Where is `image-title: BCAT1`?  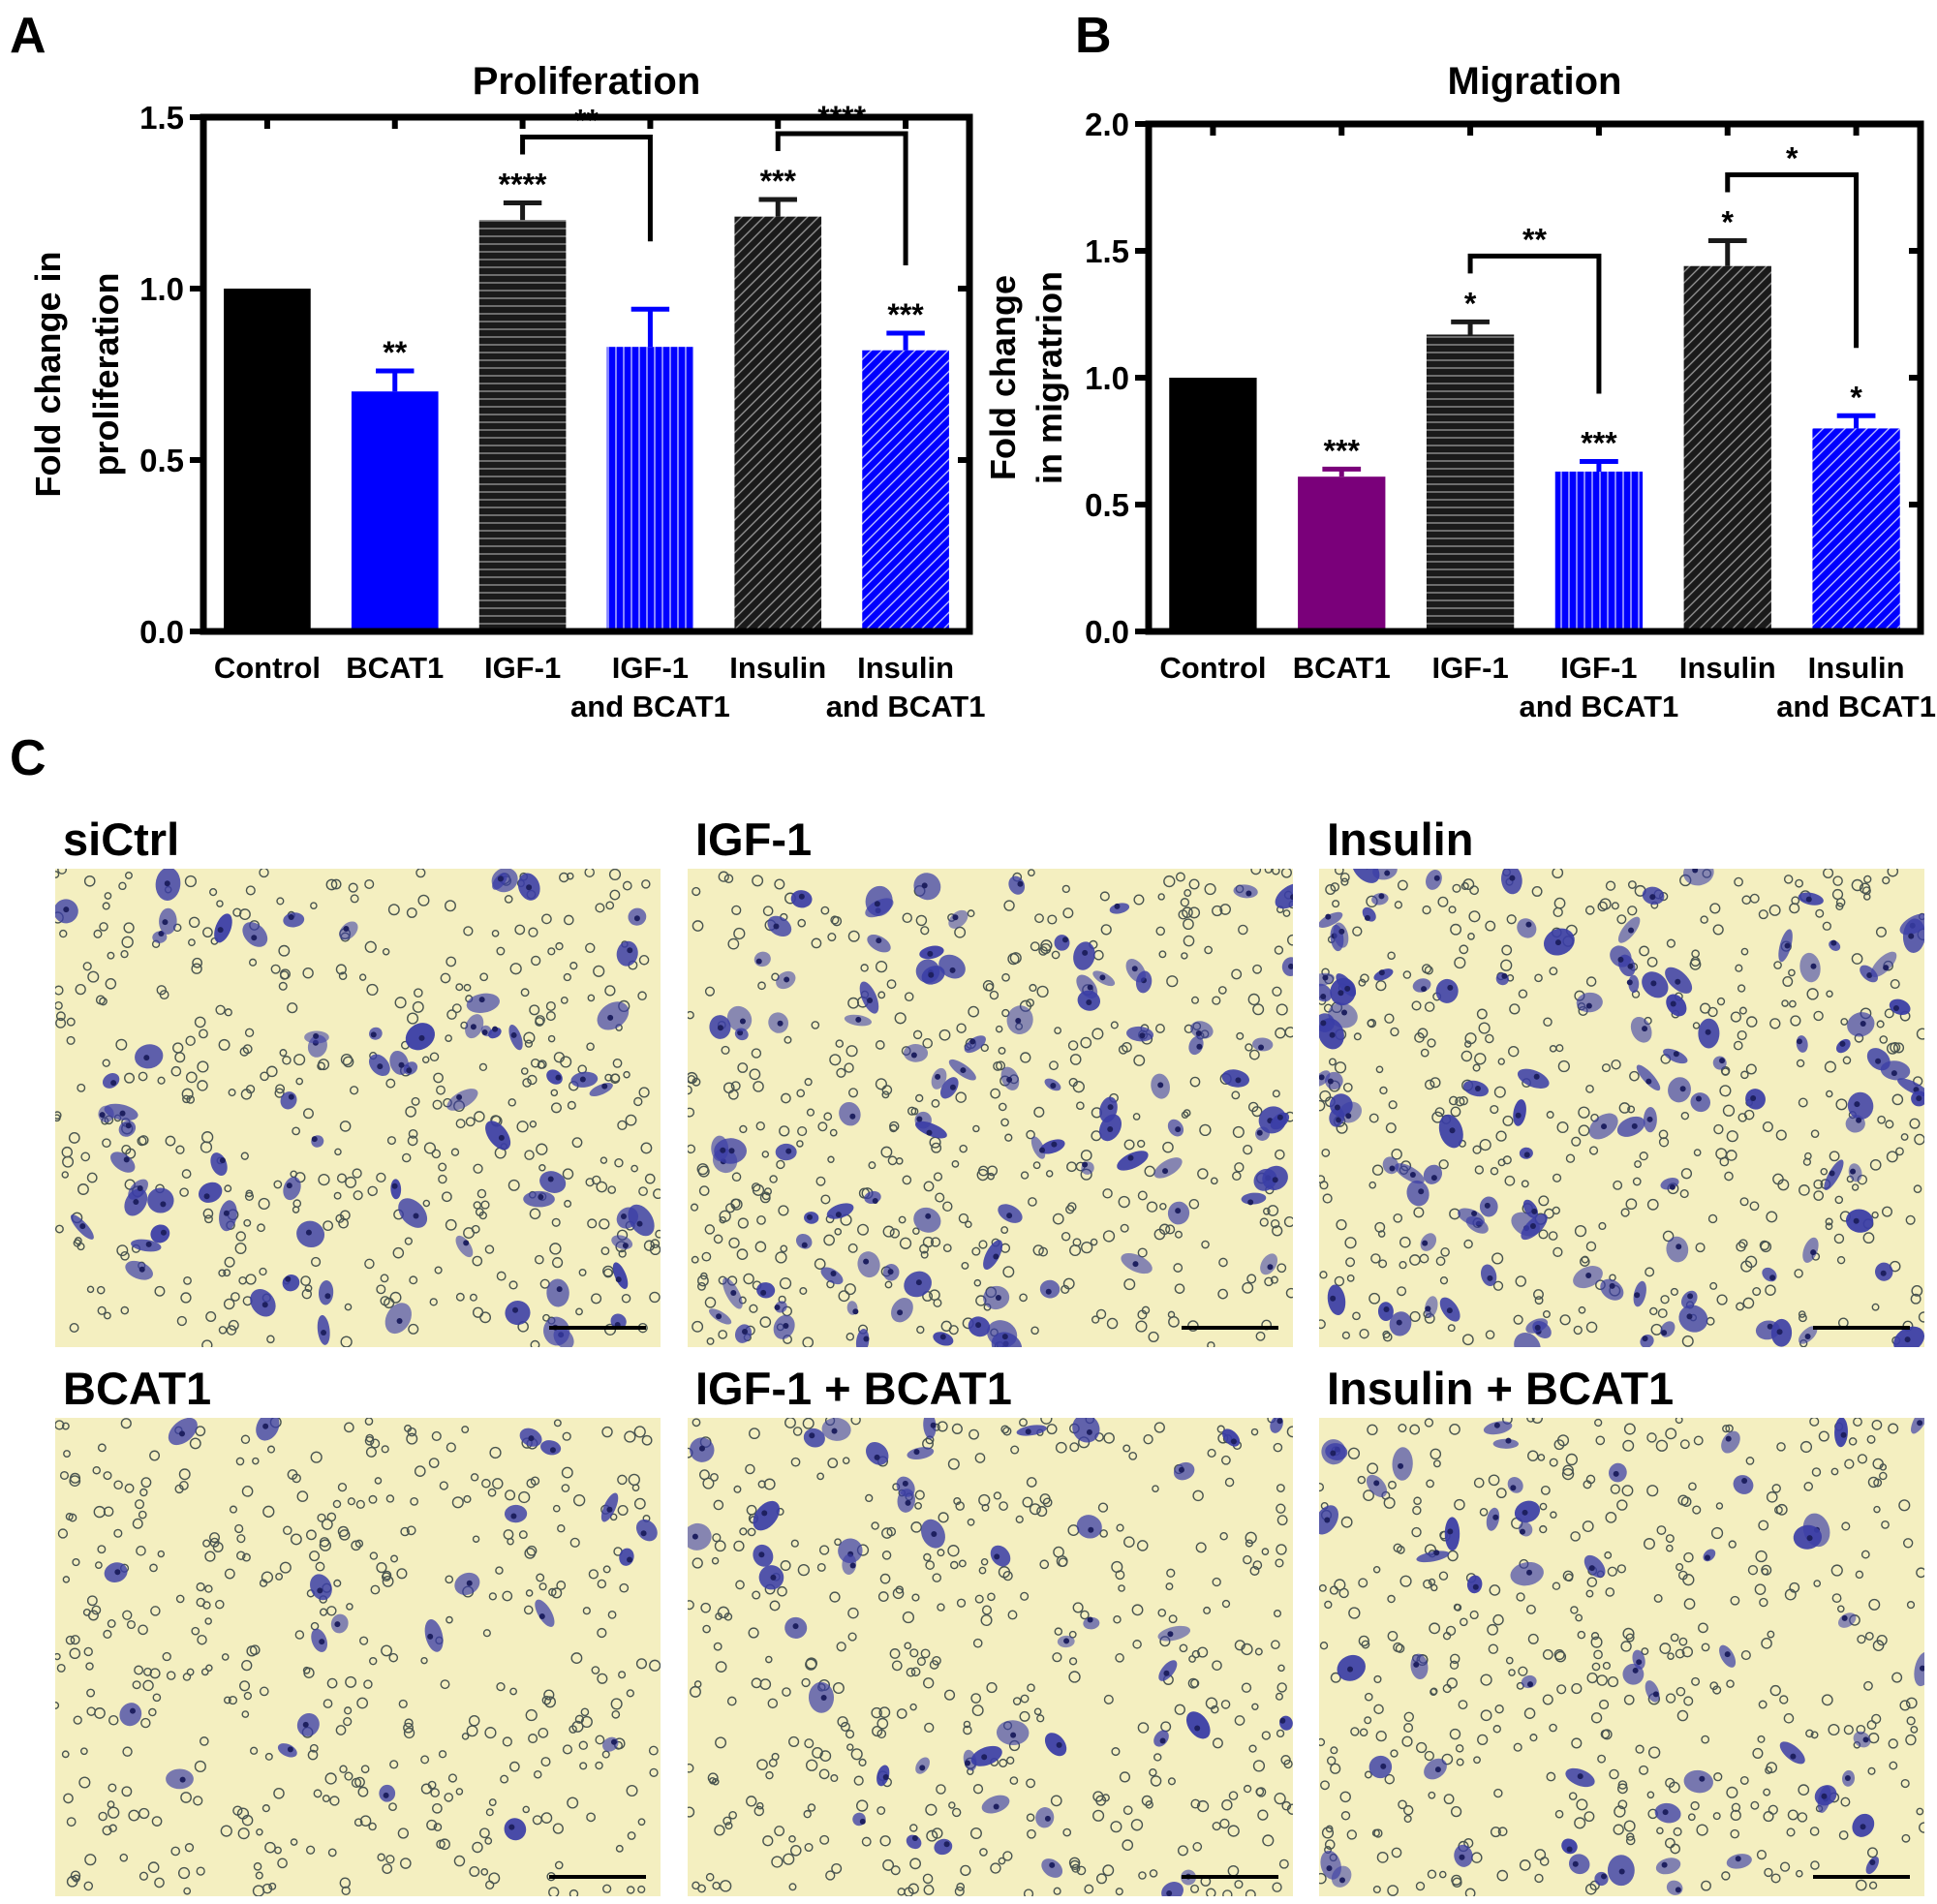
image-title: BCAT1 is located at coordinates (137, 1389).